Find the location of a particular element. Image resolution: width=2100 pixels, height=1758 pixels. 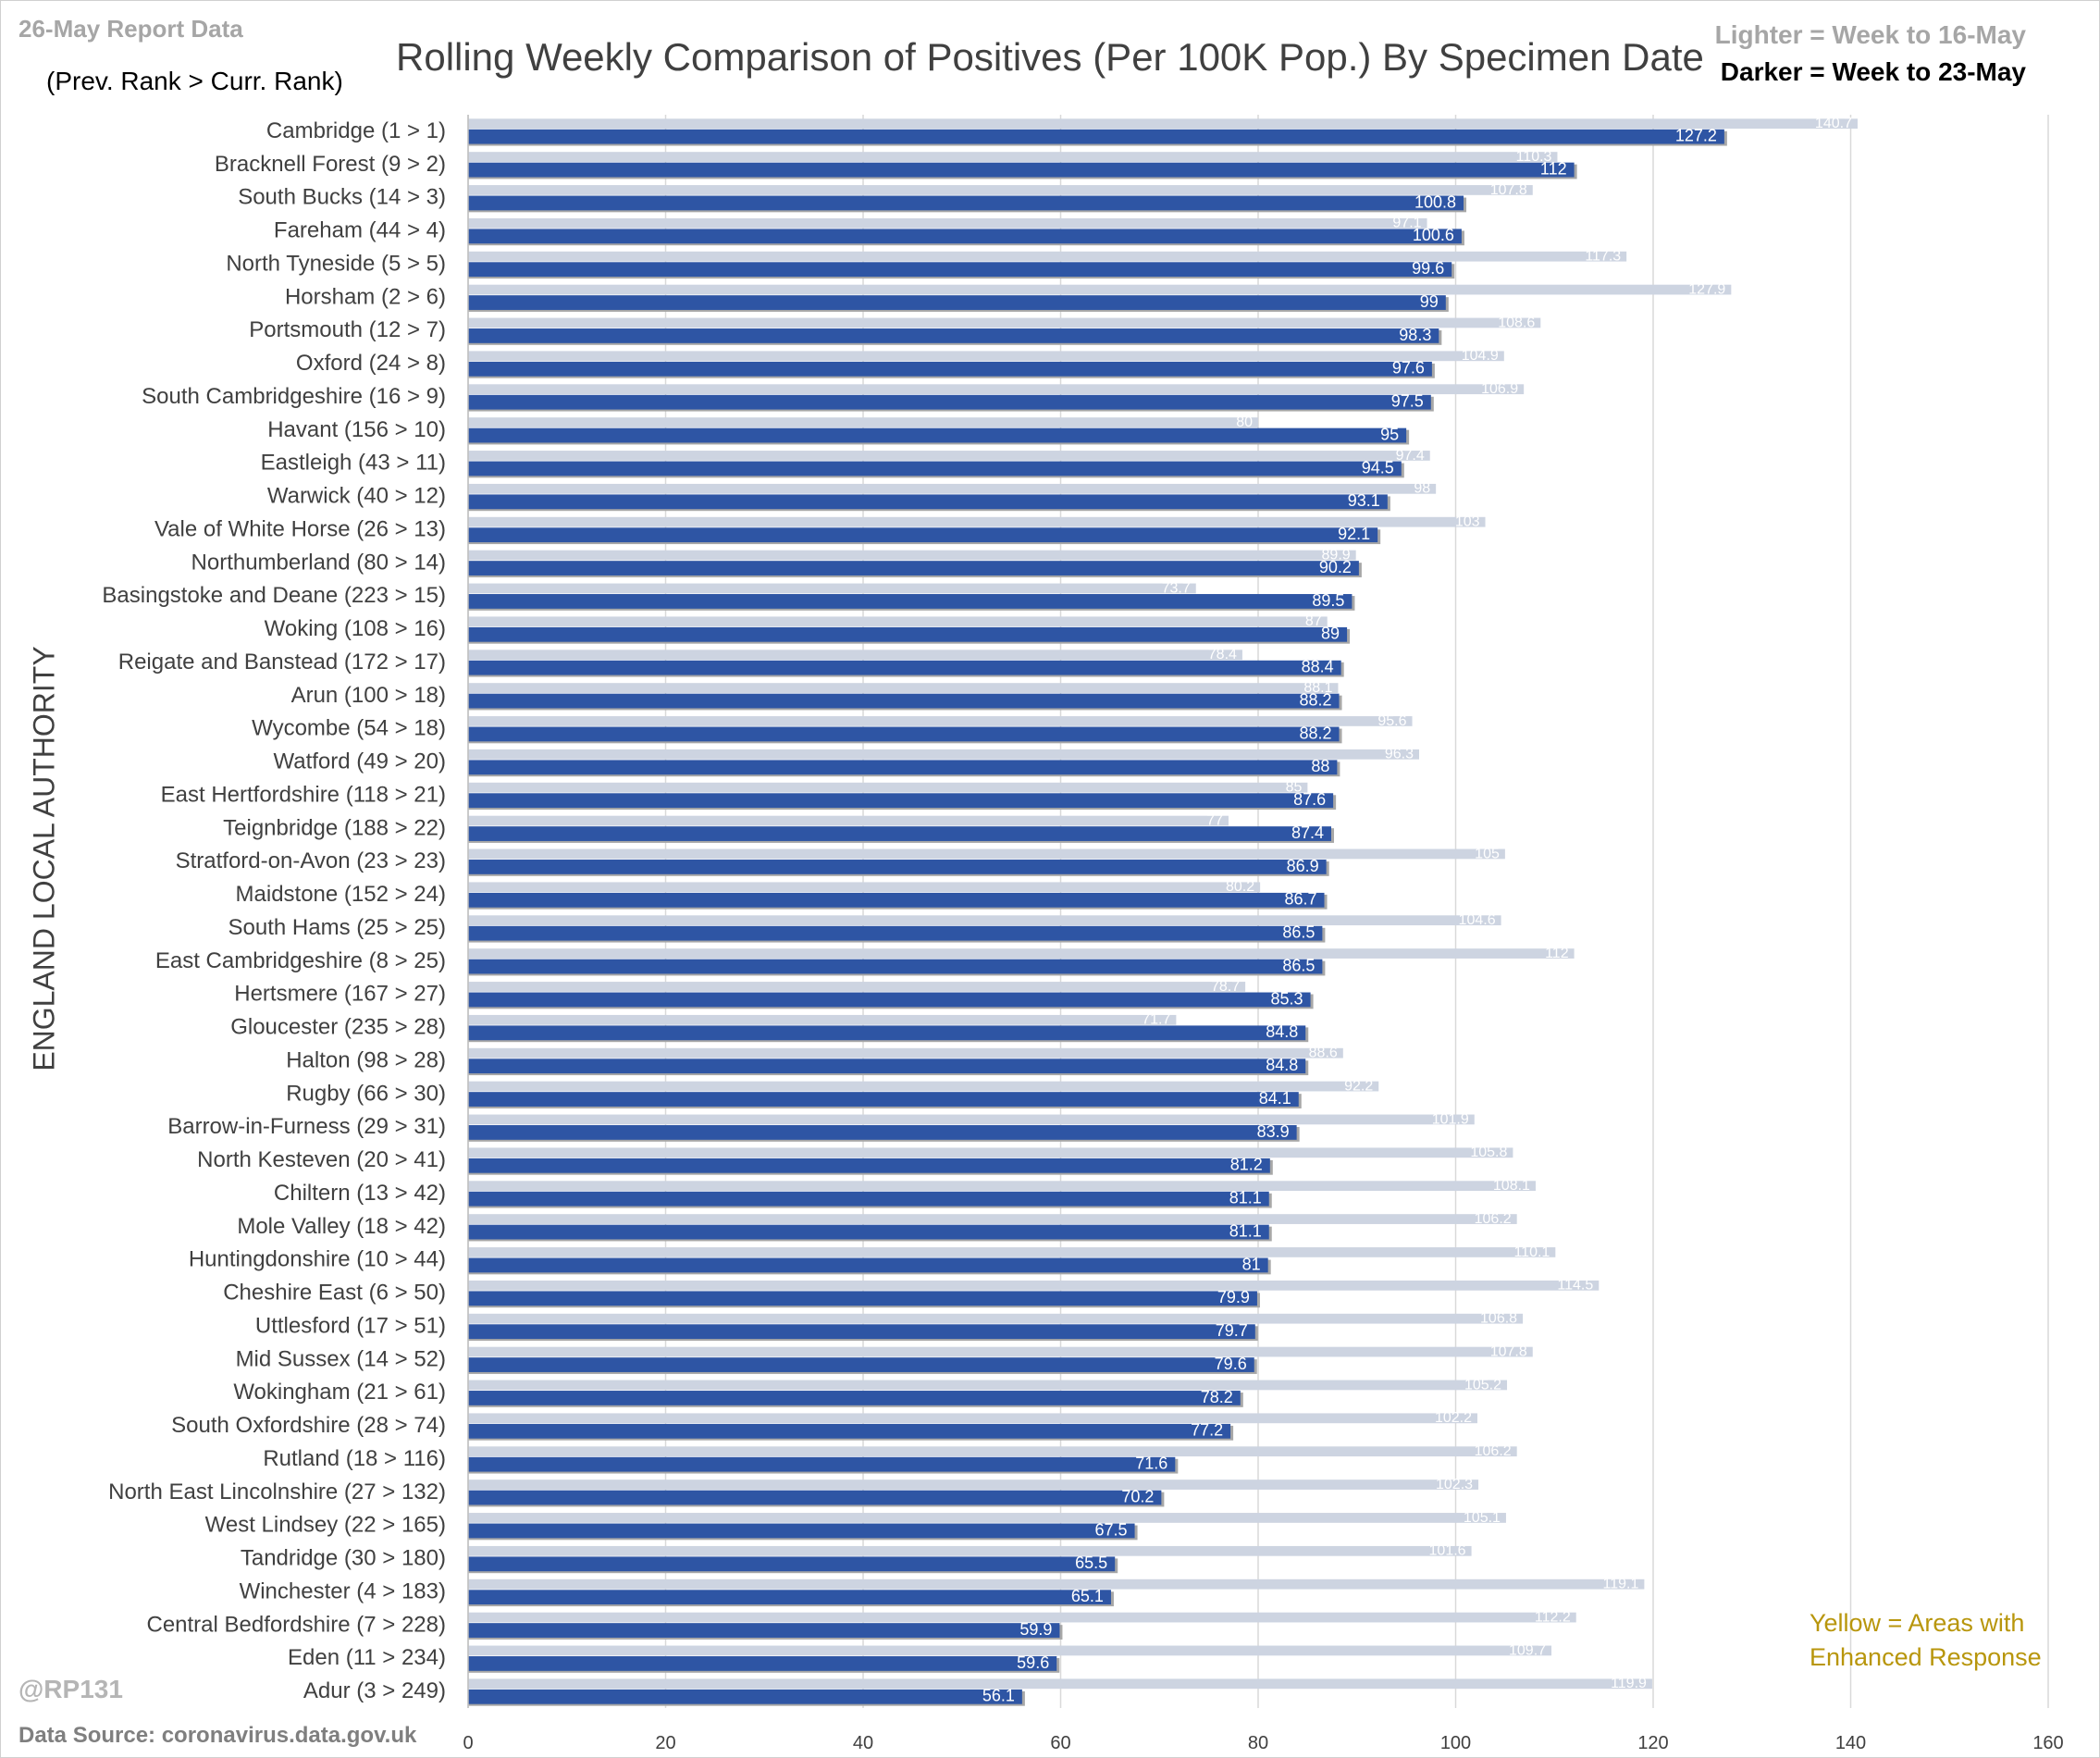

x-tick-label: 0 is located at coordinates (468, 1743).